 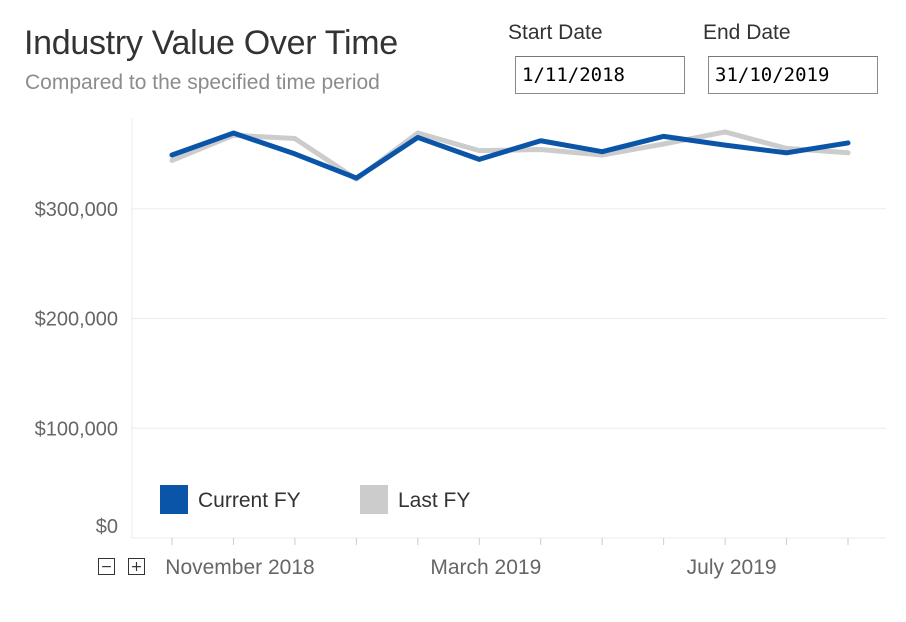 I want to click on x-tick-label: March 2019, so click(x=485, y=567).